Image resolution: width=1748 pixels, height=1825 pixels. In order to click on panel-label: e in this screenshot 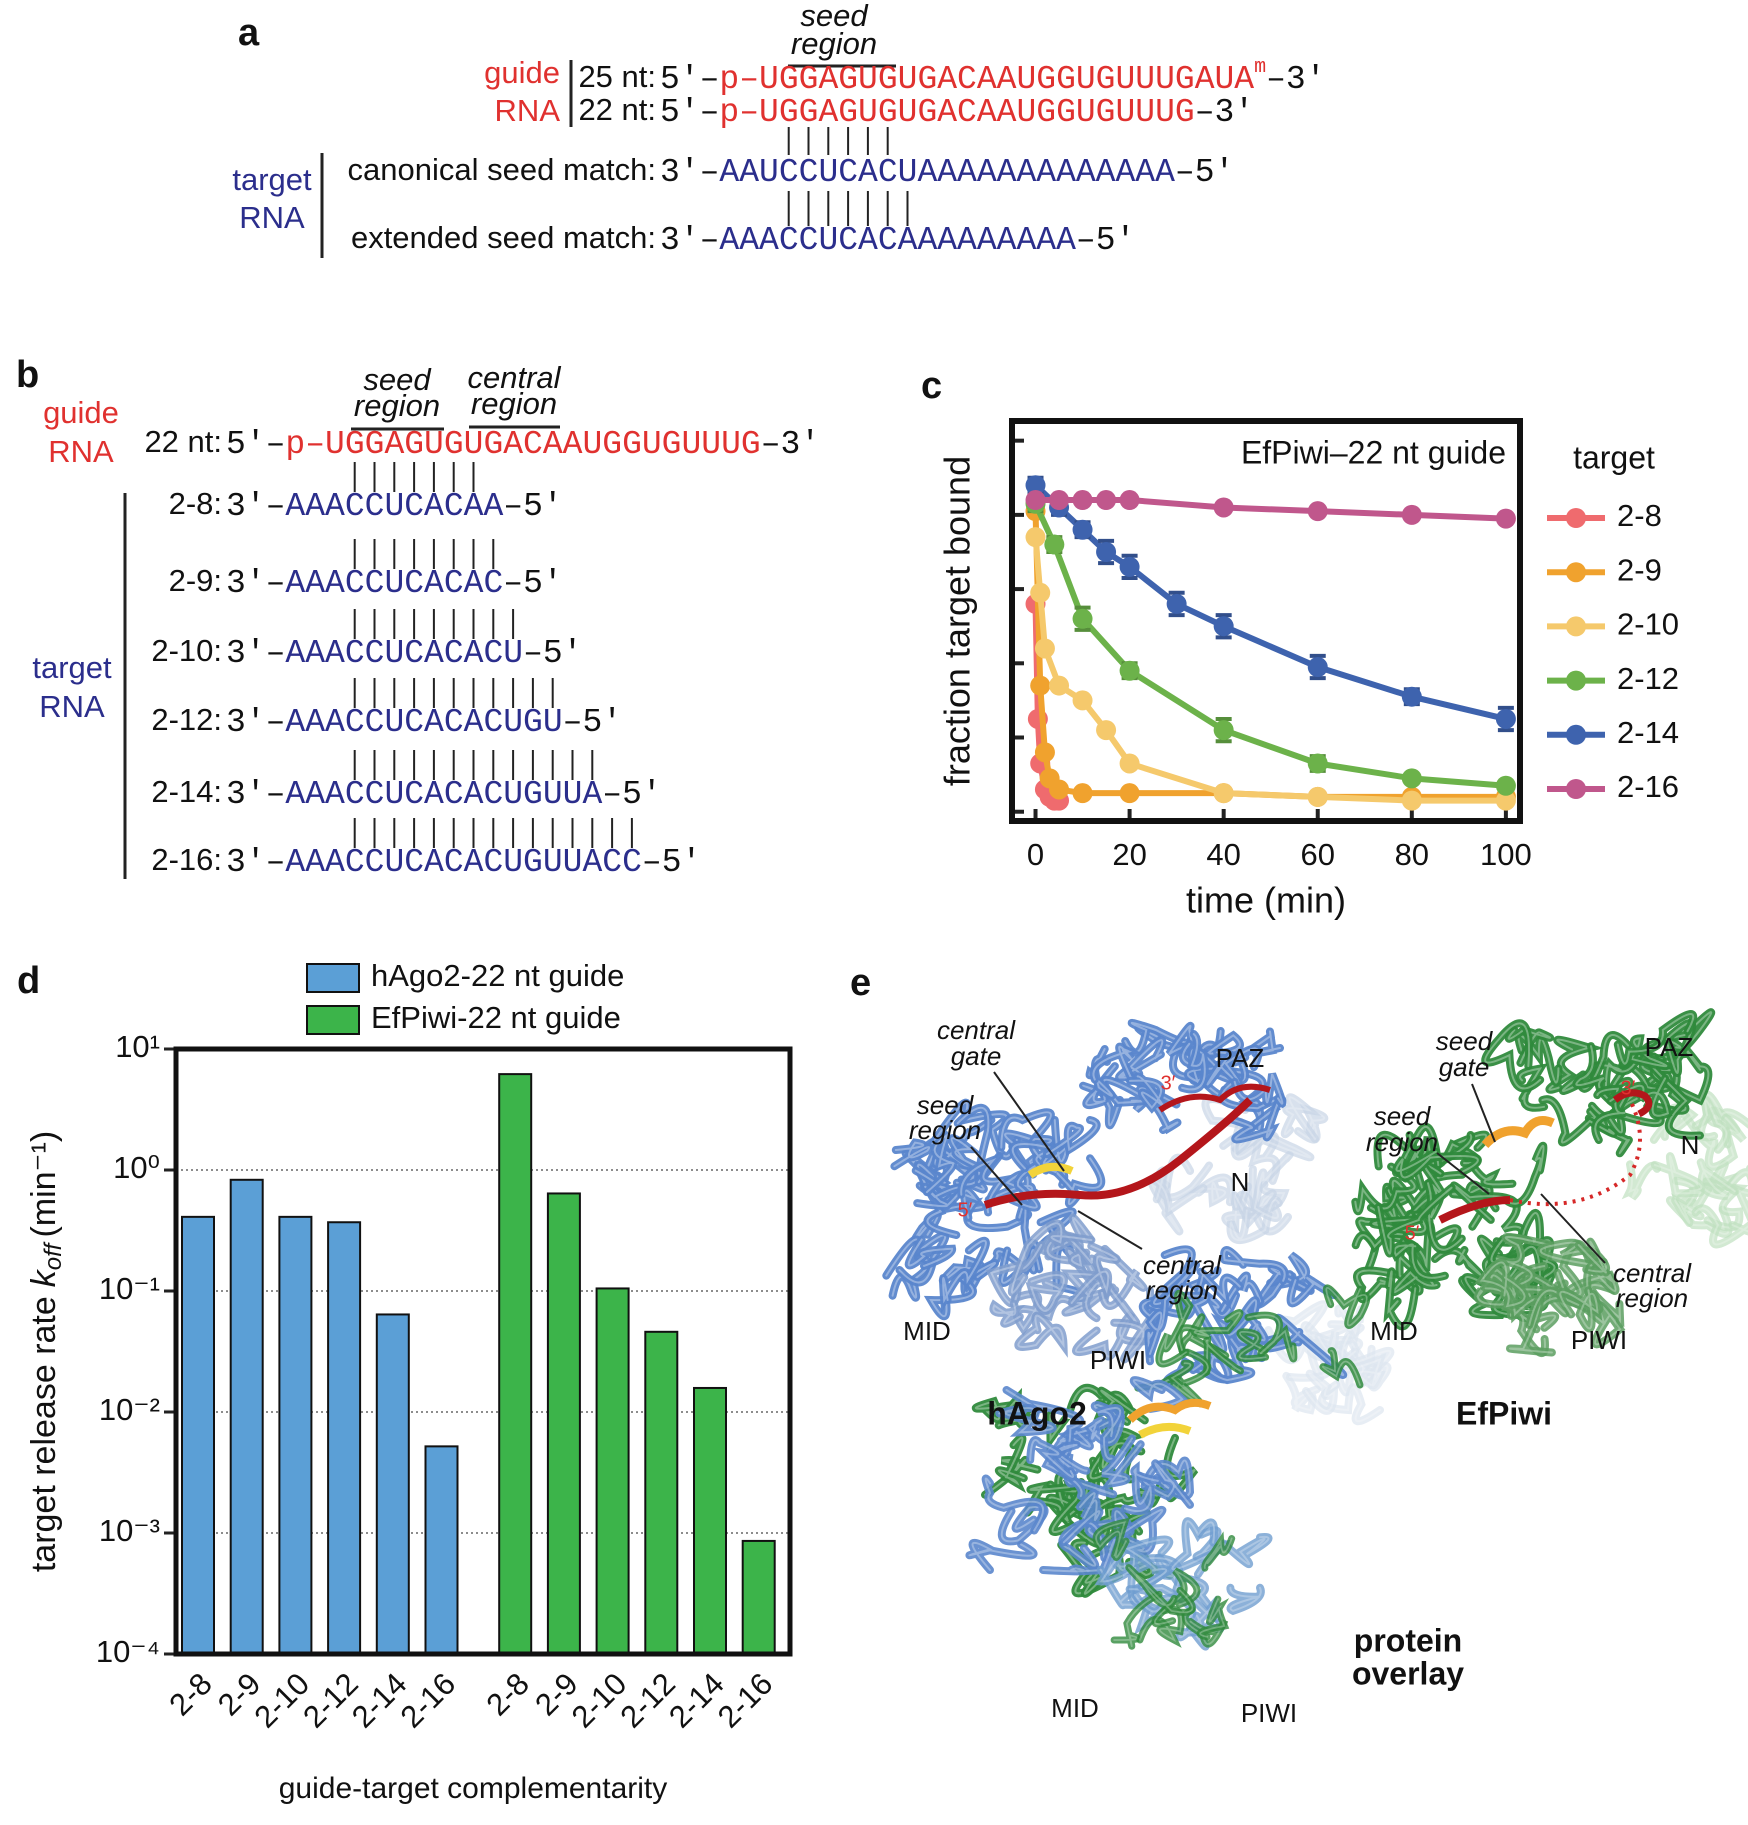, I will do `click(860, 983)`.